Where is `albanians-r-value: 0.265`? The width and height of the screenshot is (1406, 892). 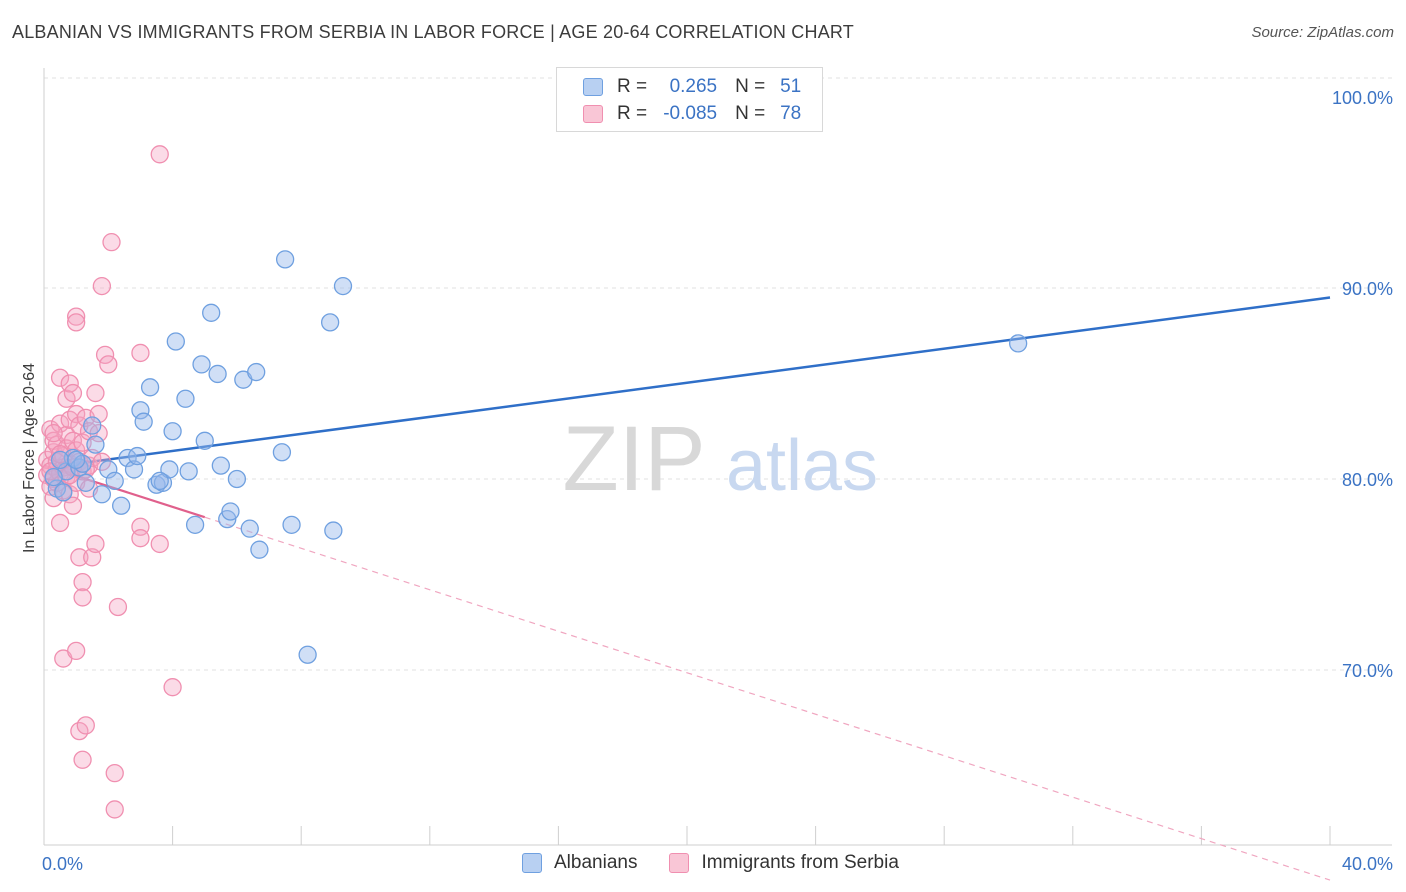
albanians-r-value: 0.265 is located at coordinates (693, 86).